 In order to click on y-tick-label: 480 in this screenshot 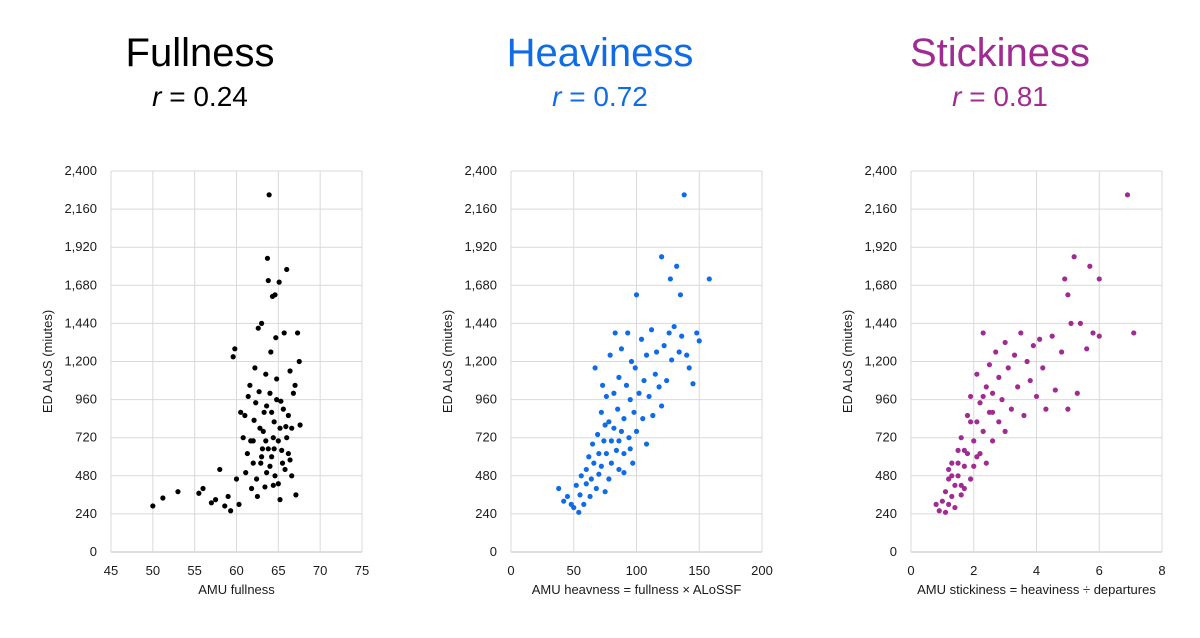, I will do `click(86, 475)`.